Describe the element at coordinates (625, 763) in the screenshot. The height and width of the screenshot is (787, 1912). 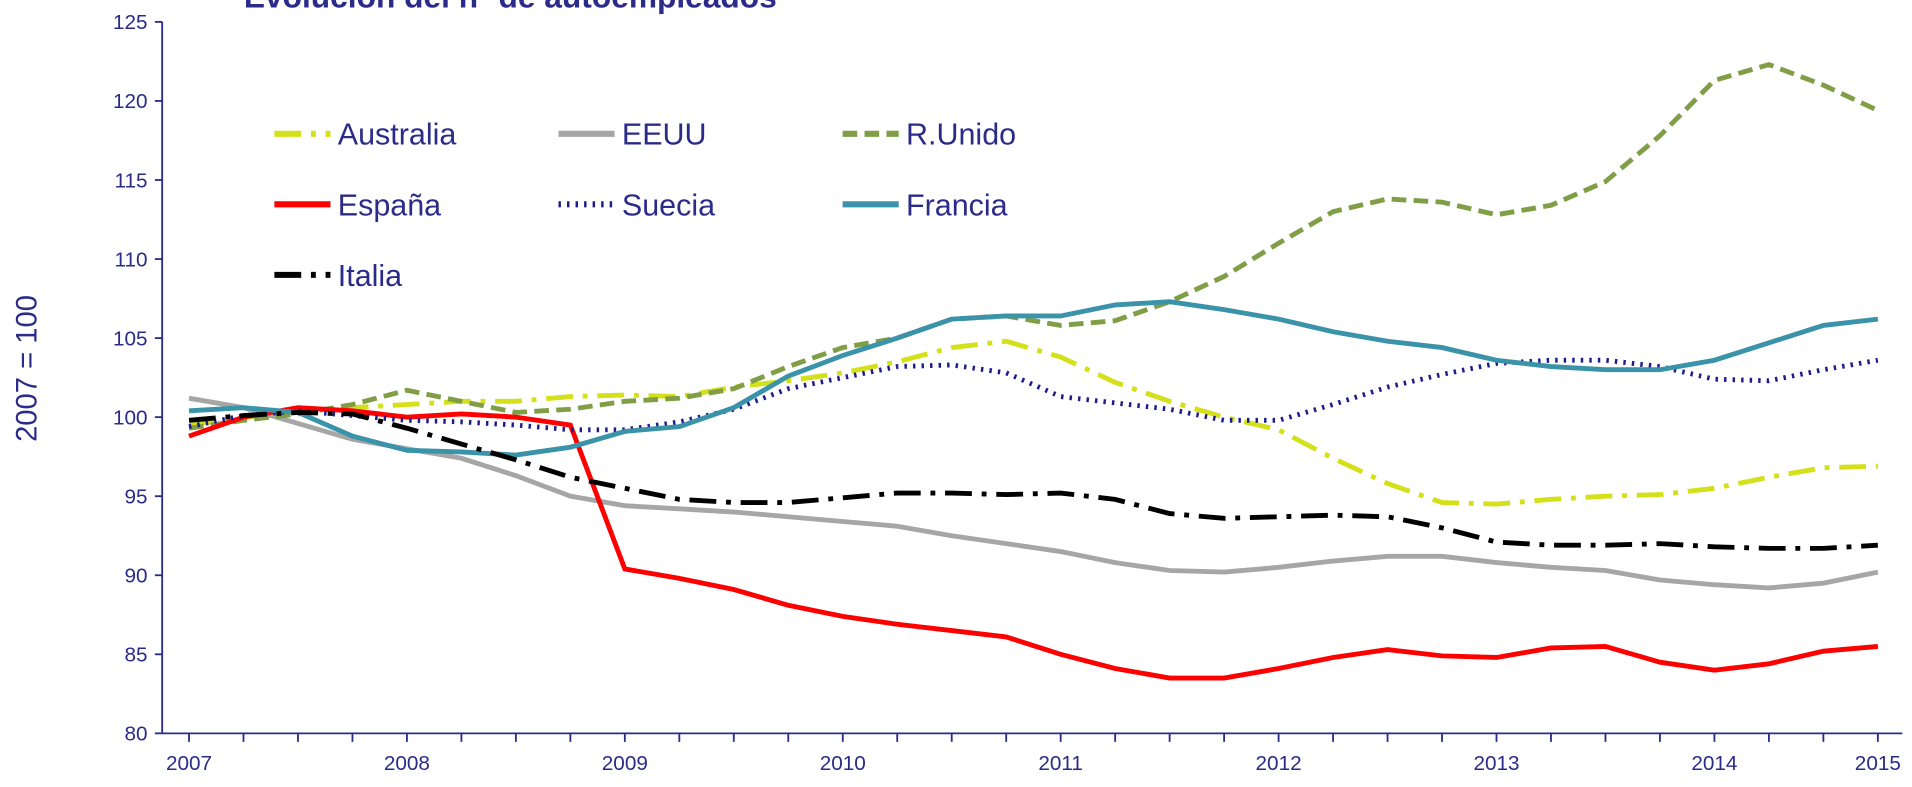
I see `x-tick-label: 2009` at that location.